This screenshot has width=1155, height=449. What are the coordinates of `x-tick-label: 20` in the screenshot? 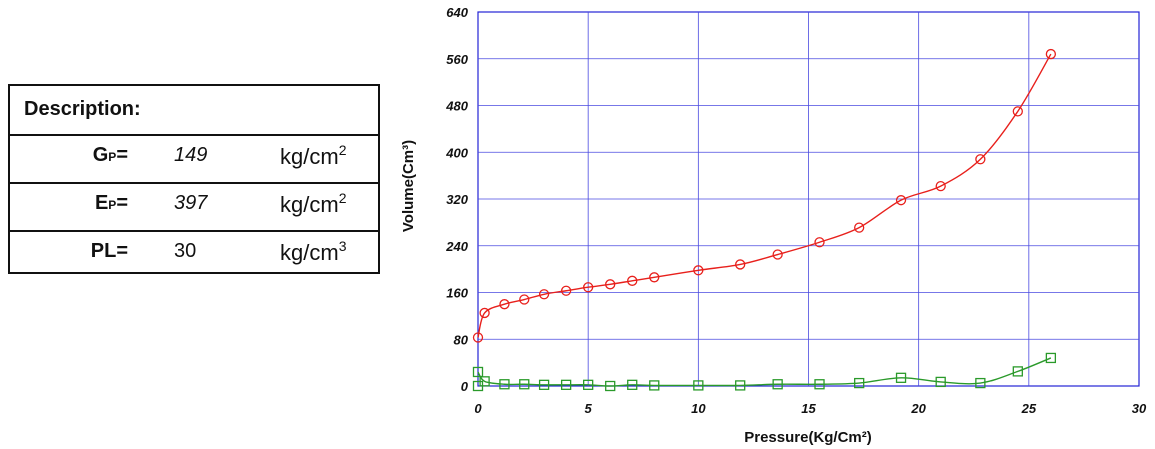 It's located at (918, 408).